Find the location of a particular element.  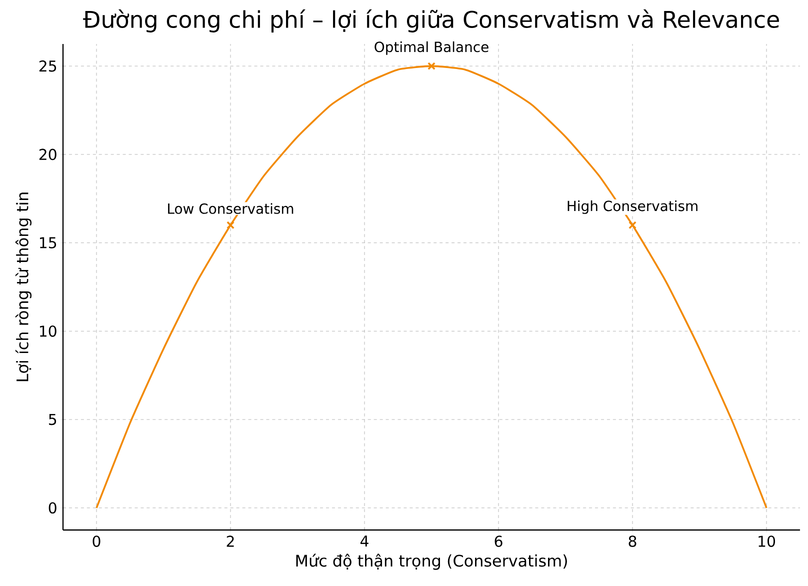

x-tick-label: 8 is located at coordinates (632, 541).